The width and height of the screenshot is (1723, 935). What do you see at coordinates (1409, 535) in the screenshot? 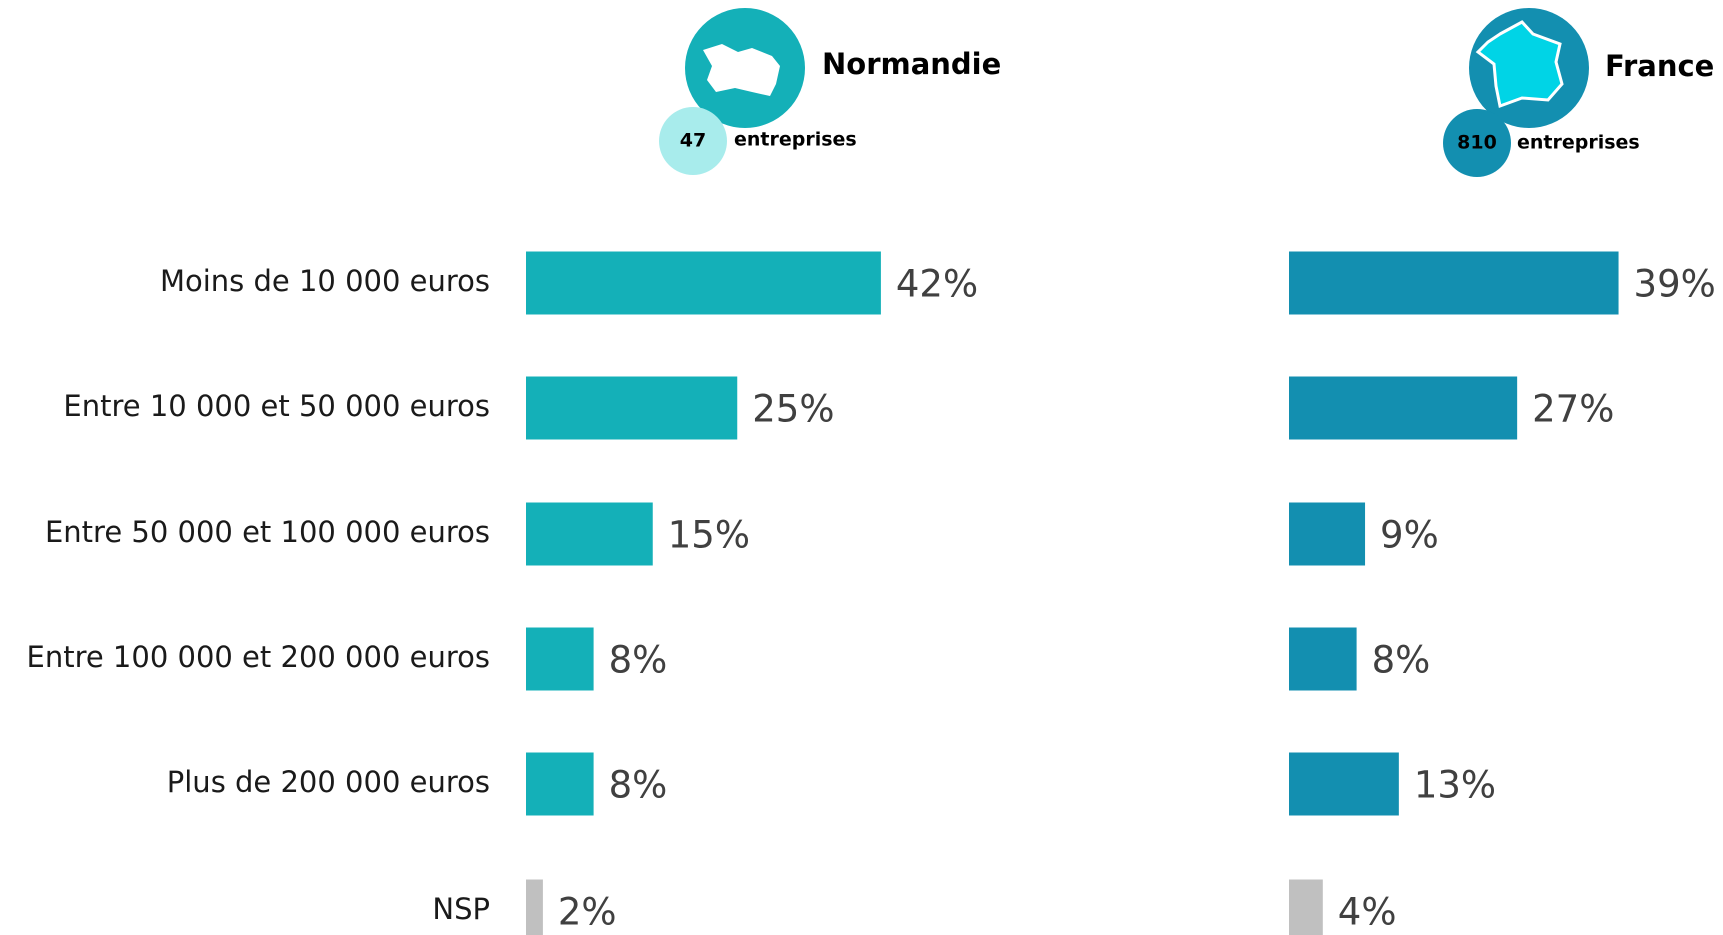
I see `value-label: 9%` at bounding box center [1409, 535].